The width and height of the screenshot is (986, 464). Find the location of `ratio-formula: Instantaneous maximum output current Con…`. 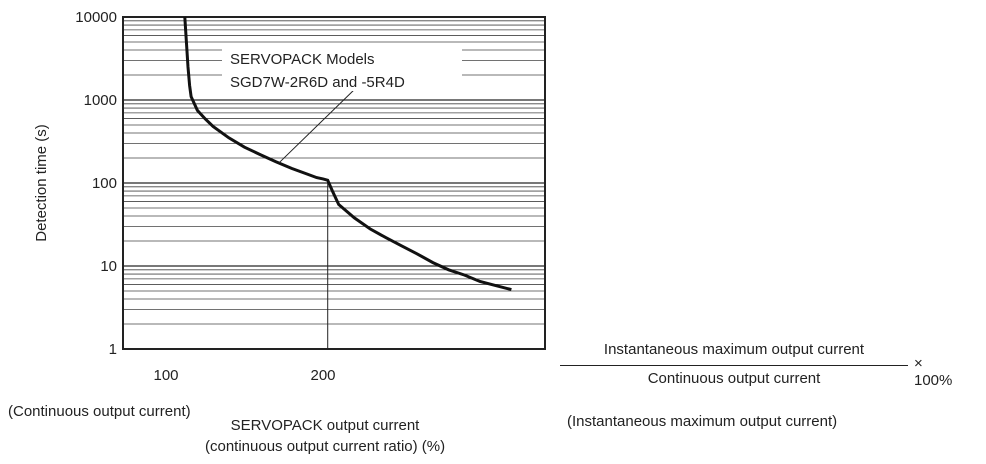

ratio-formula: Instantaneous maximum output current Con… is located at coordinates (756, 365).